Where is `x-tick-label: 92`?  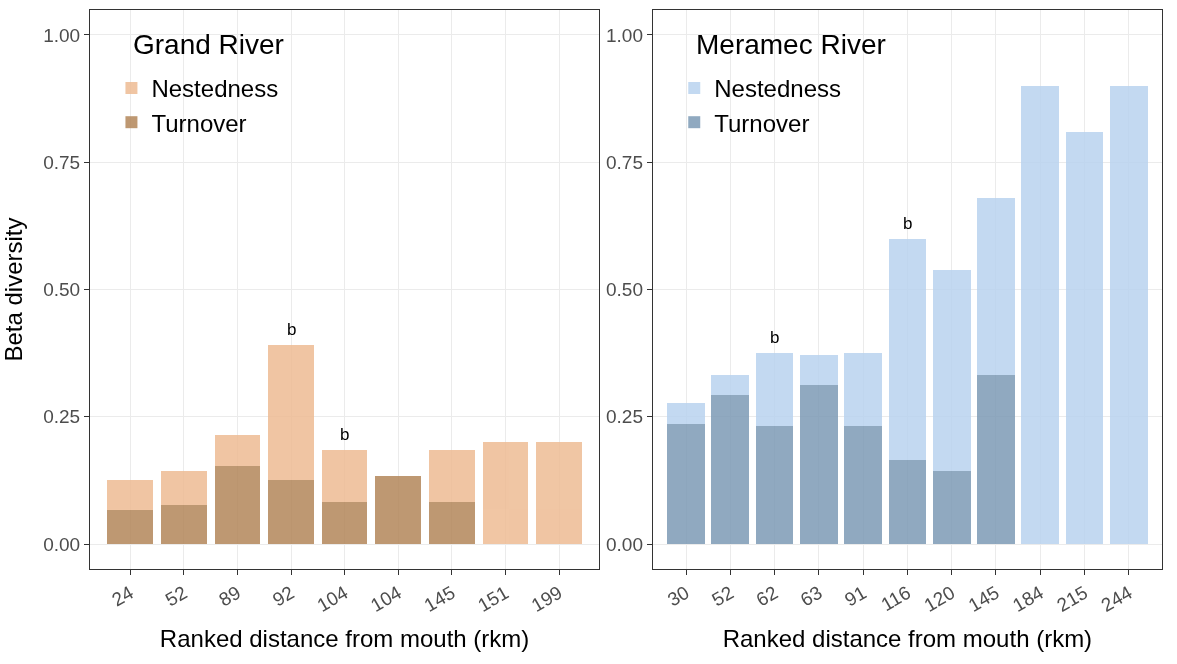 x-tick-label: 92 is located at coordinates (283, 596).